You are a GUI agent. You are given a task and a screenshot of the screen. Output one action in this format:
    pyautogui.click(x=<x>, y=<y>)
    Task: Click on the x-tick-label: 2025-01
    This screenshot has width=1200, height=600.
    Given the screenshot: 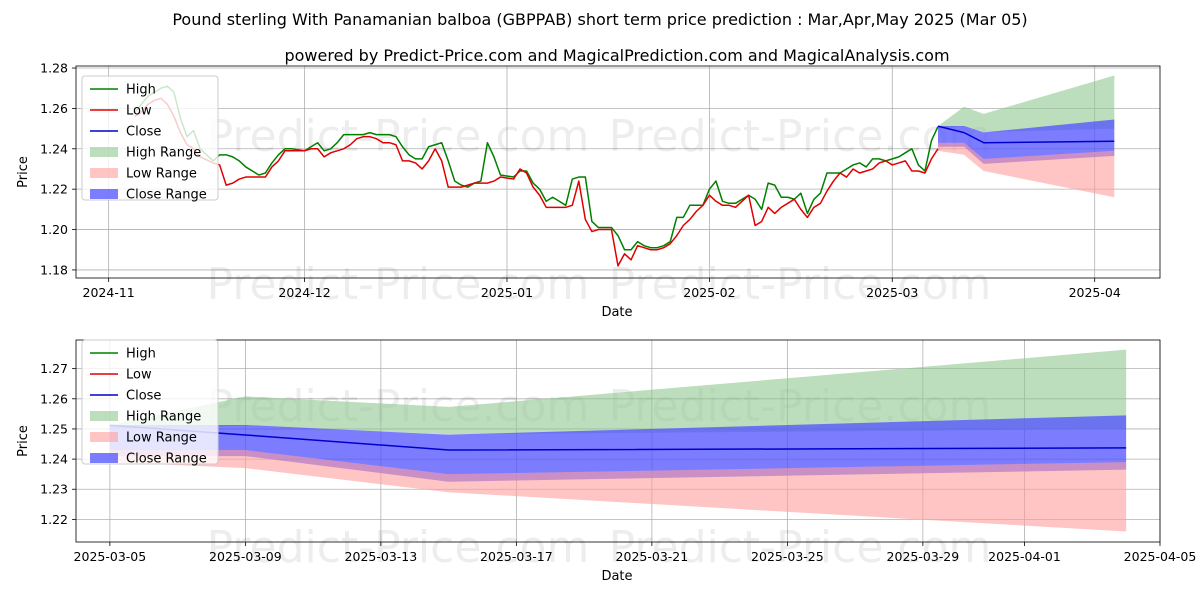 What is the action you would take?
    pyautogui.click(x=507, y=292)
    